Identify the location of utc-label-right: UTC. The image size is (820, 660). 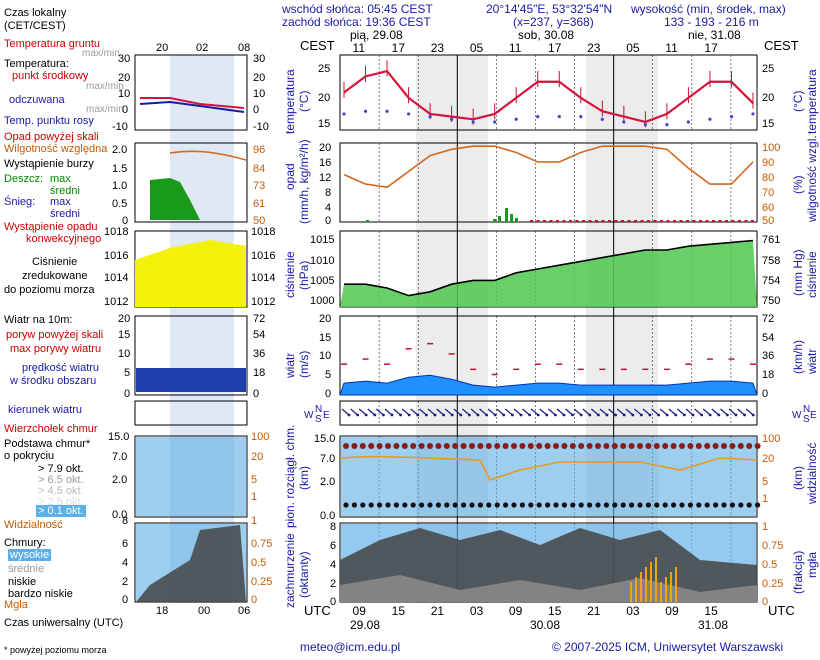
(781, 610).